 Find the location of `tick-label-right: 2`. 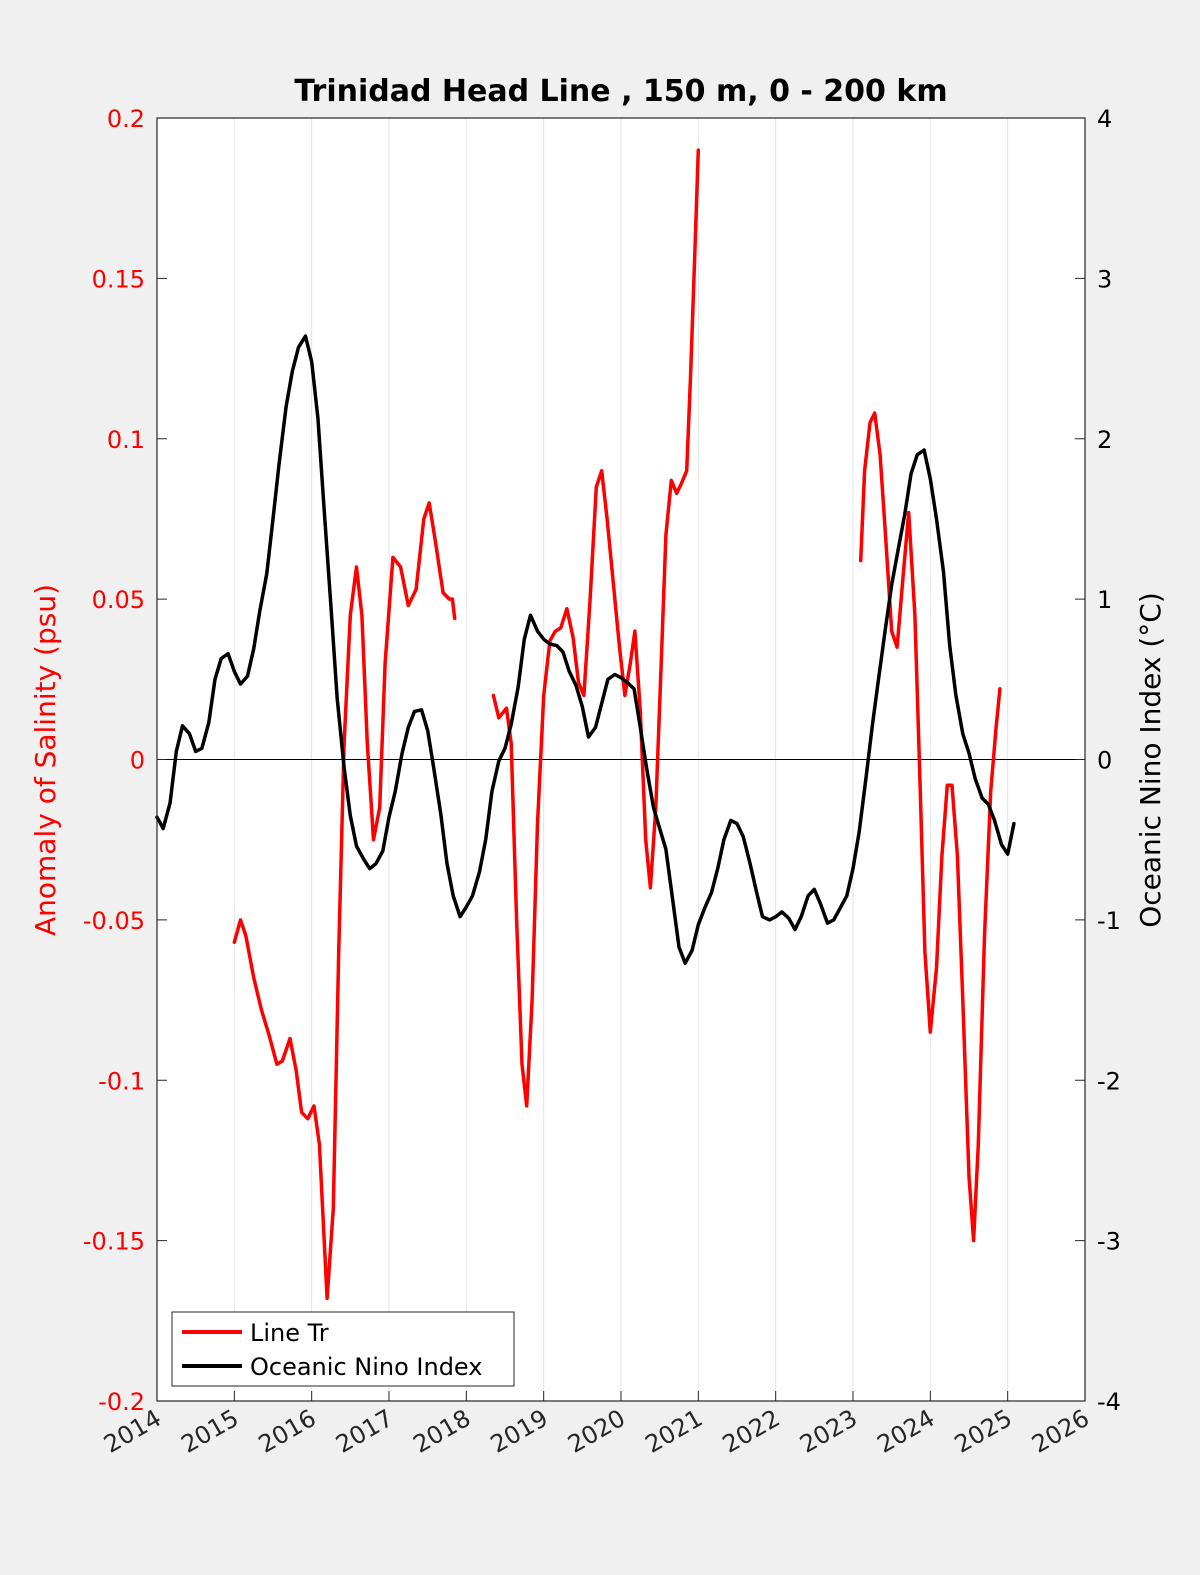

tick-label-right: 2 is located at coordinates (1104, 440).